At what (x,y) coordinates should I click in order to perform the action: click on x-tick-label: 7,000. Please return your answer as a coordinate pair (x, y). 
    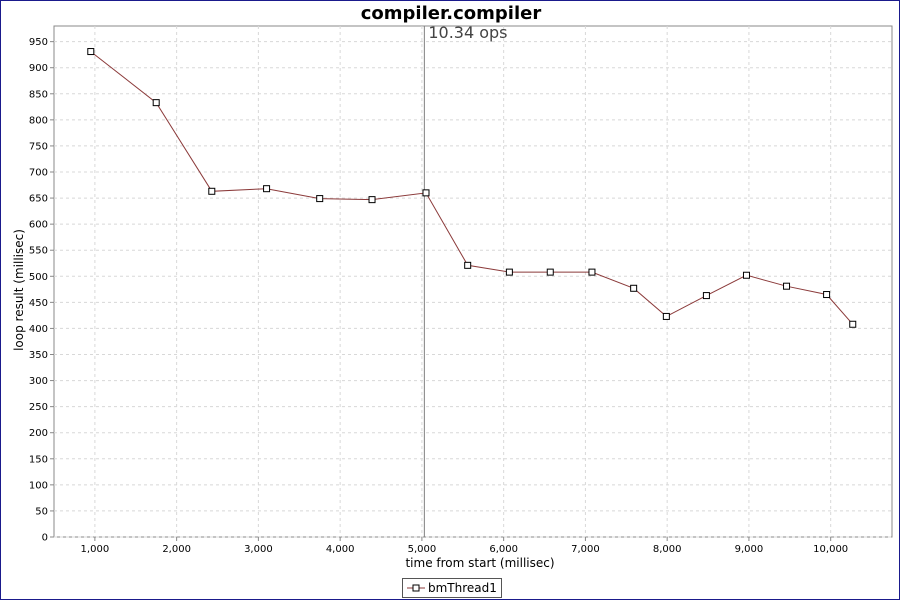
    Looking at the image, I should click on (585, 549).